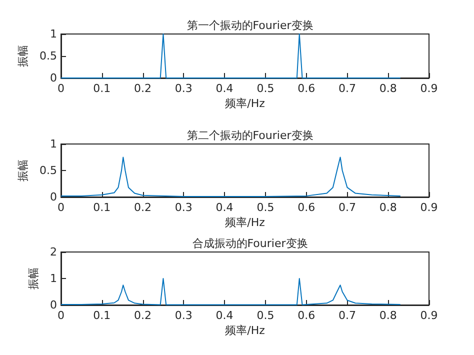  What do you see at coordinates (250, 135) in the screenshot?
I see `chart-title: 第二个振动的Fourier变换` at bounding box center [250, 135].